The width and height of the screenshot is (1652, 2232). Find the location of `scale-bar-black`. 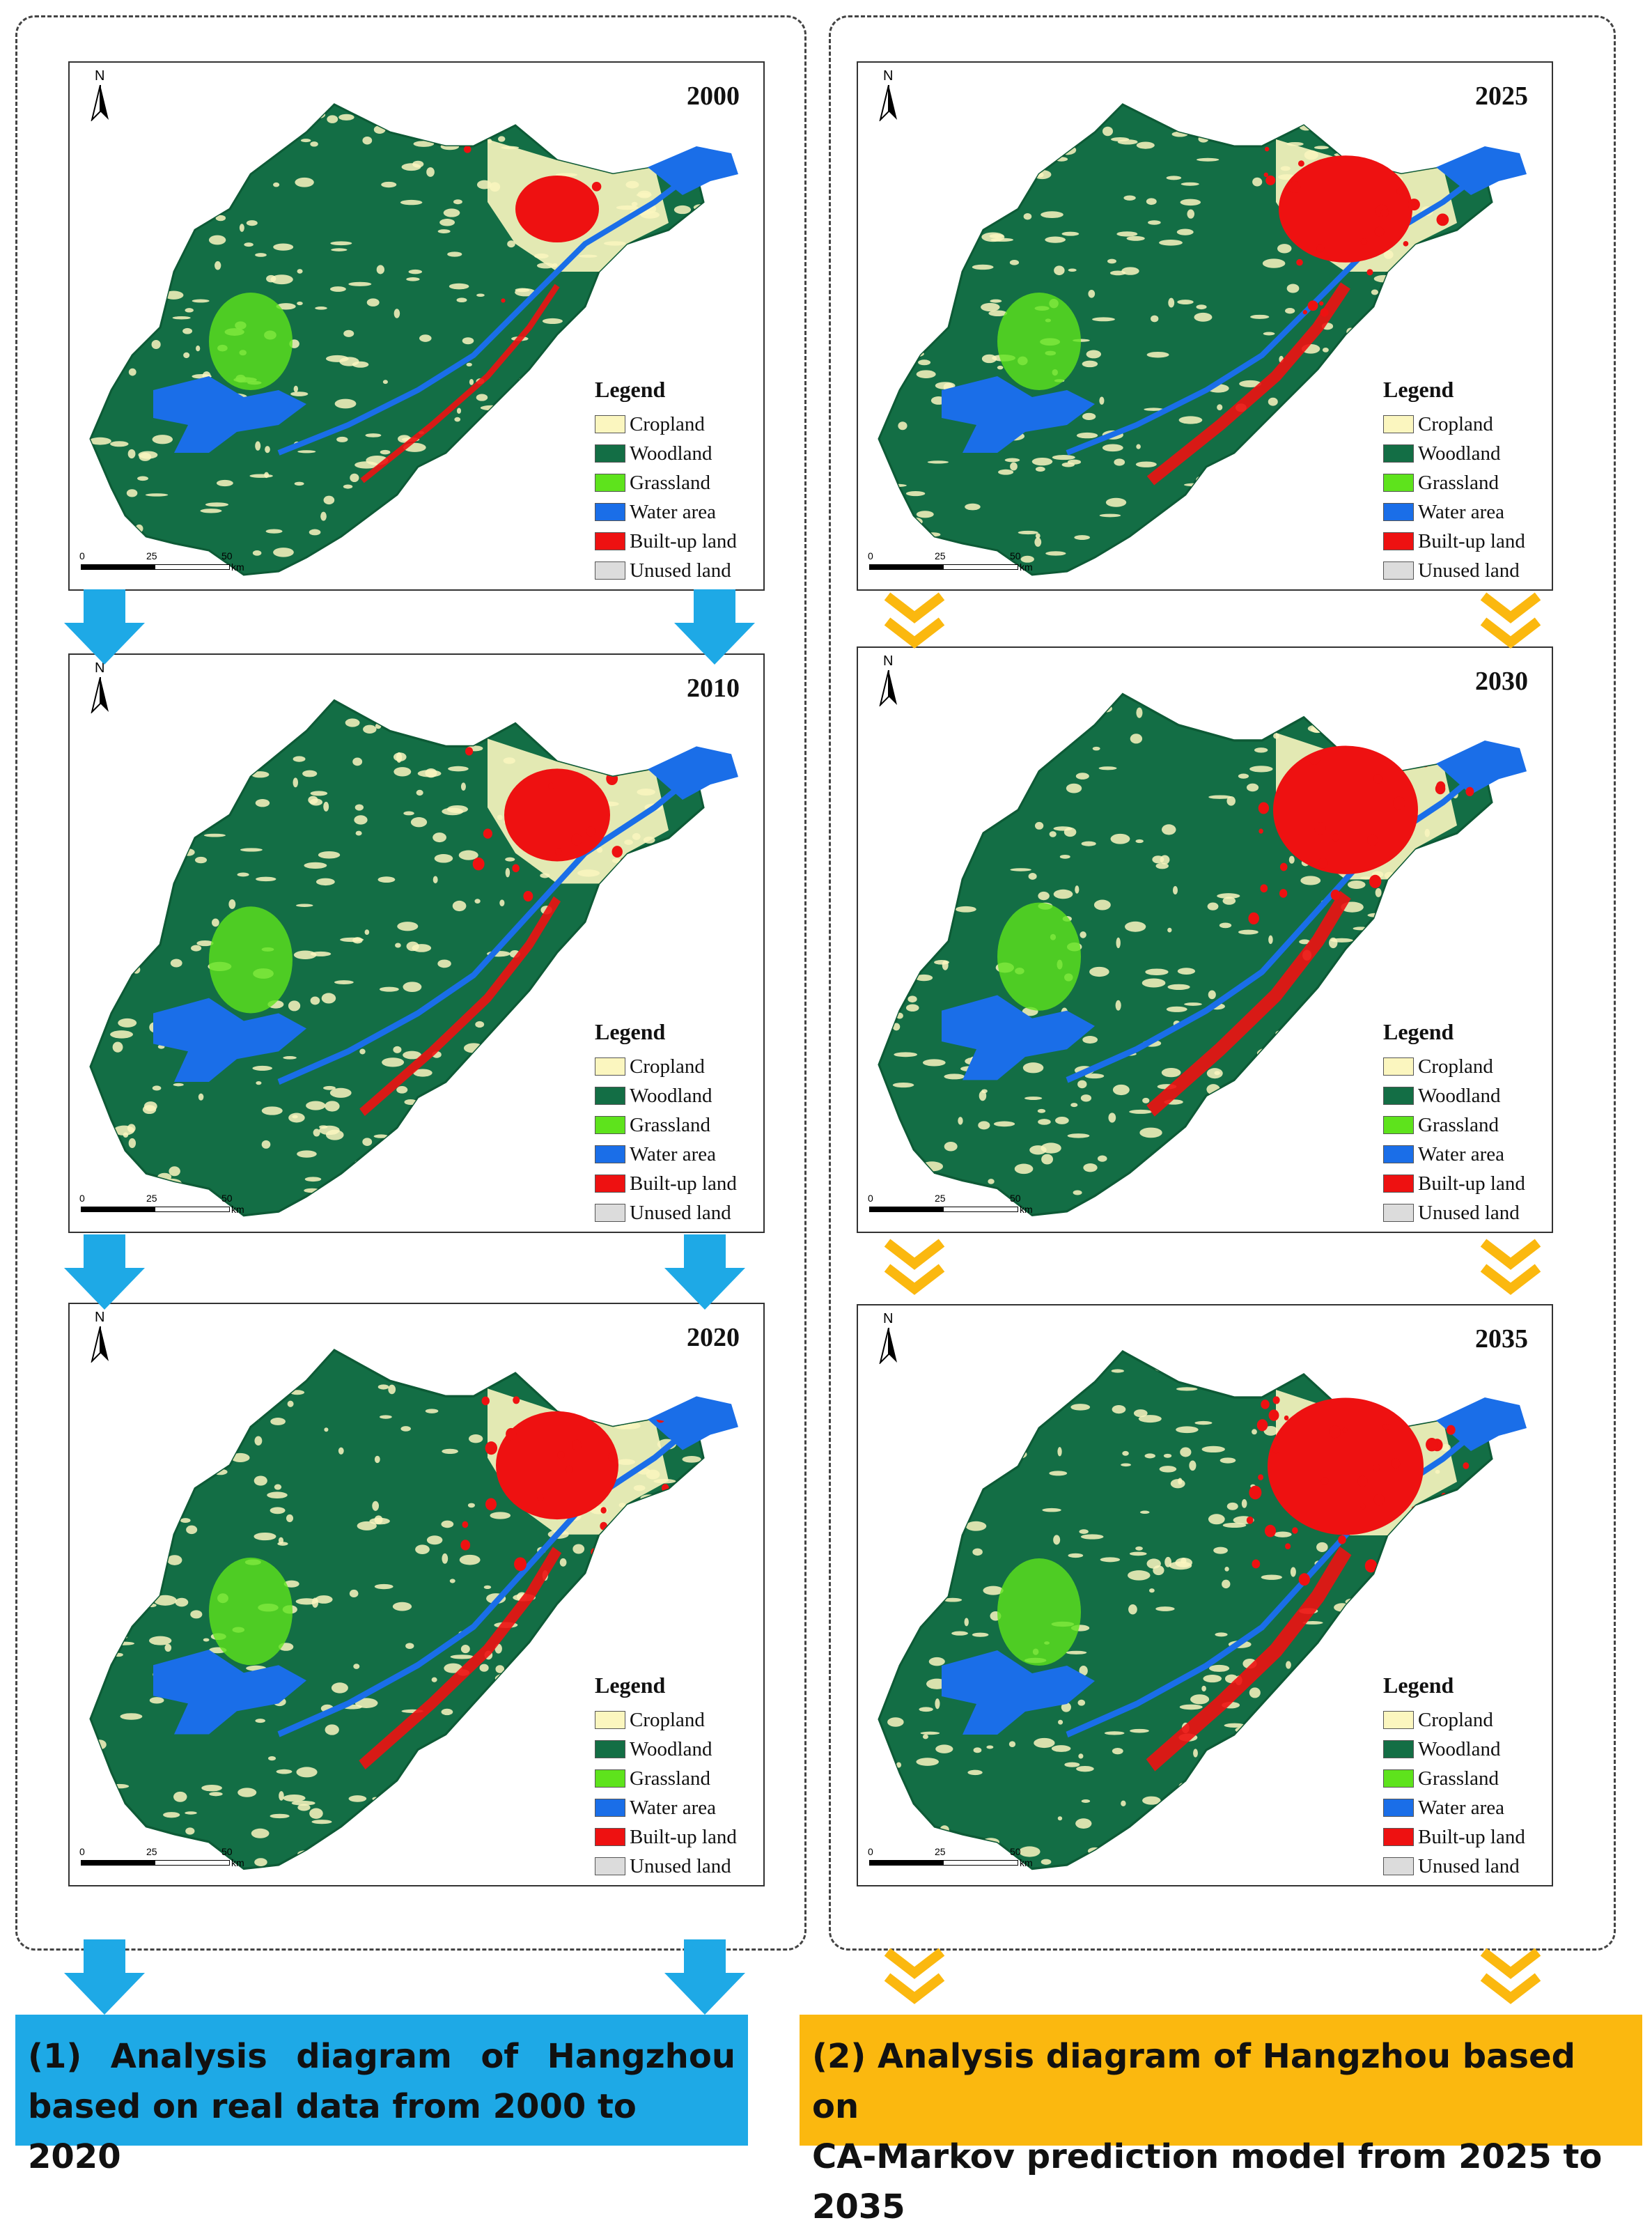

scale-bar-black is located at coordinates (118, 1863).